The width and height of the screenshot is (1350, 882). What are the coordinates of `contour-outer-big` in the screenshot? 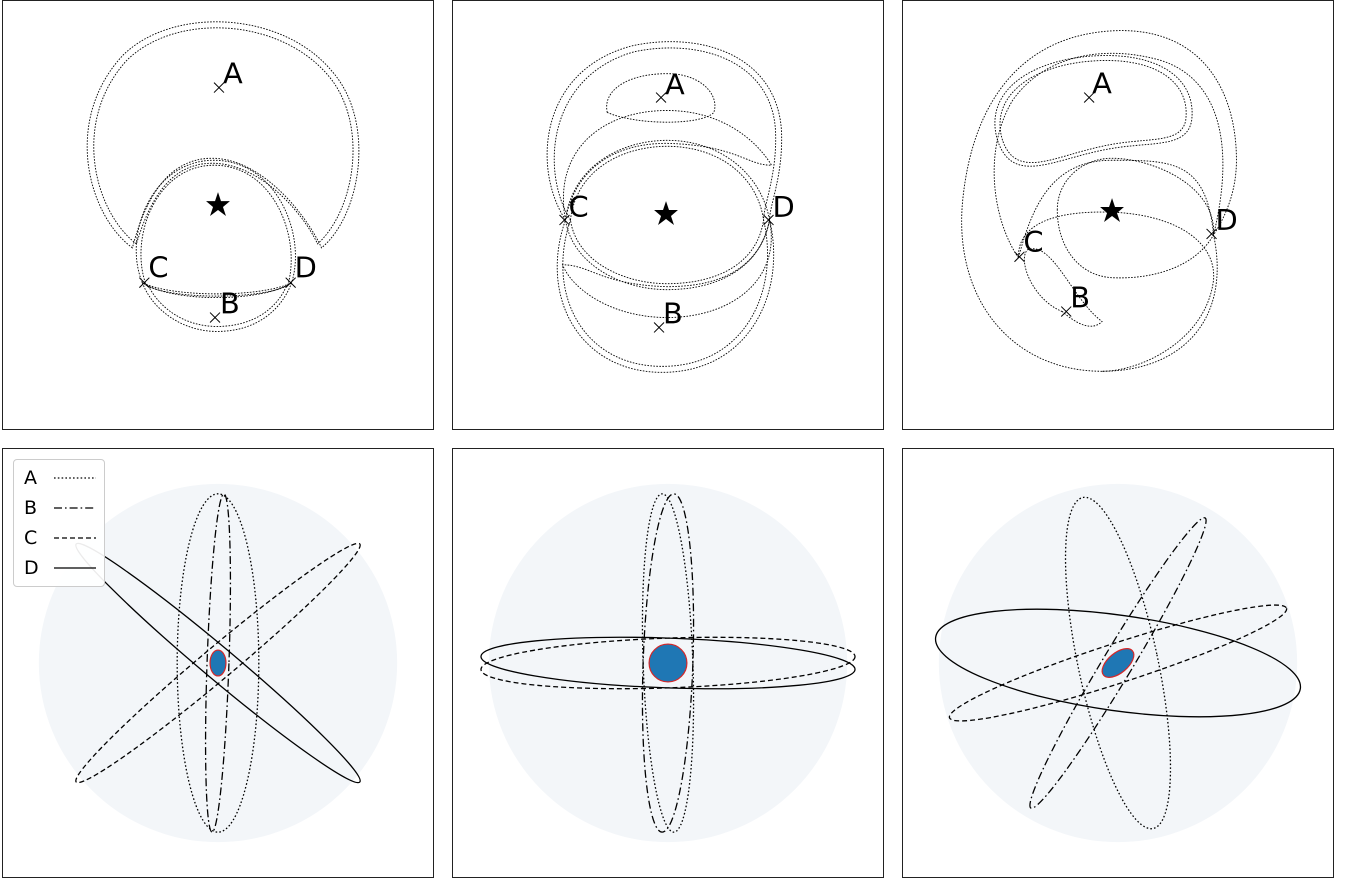 It's located at (1099, 201).